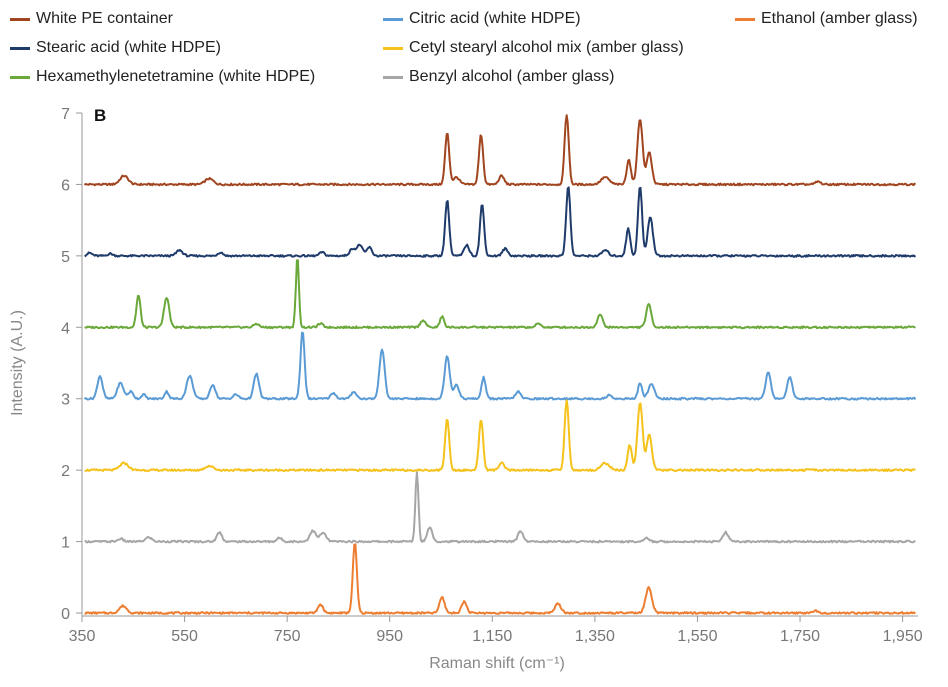 This screenshot has height=687, width=948. I want to click on series-line-citric-acid-white-hdpe, so click(500, 366).